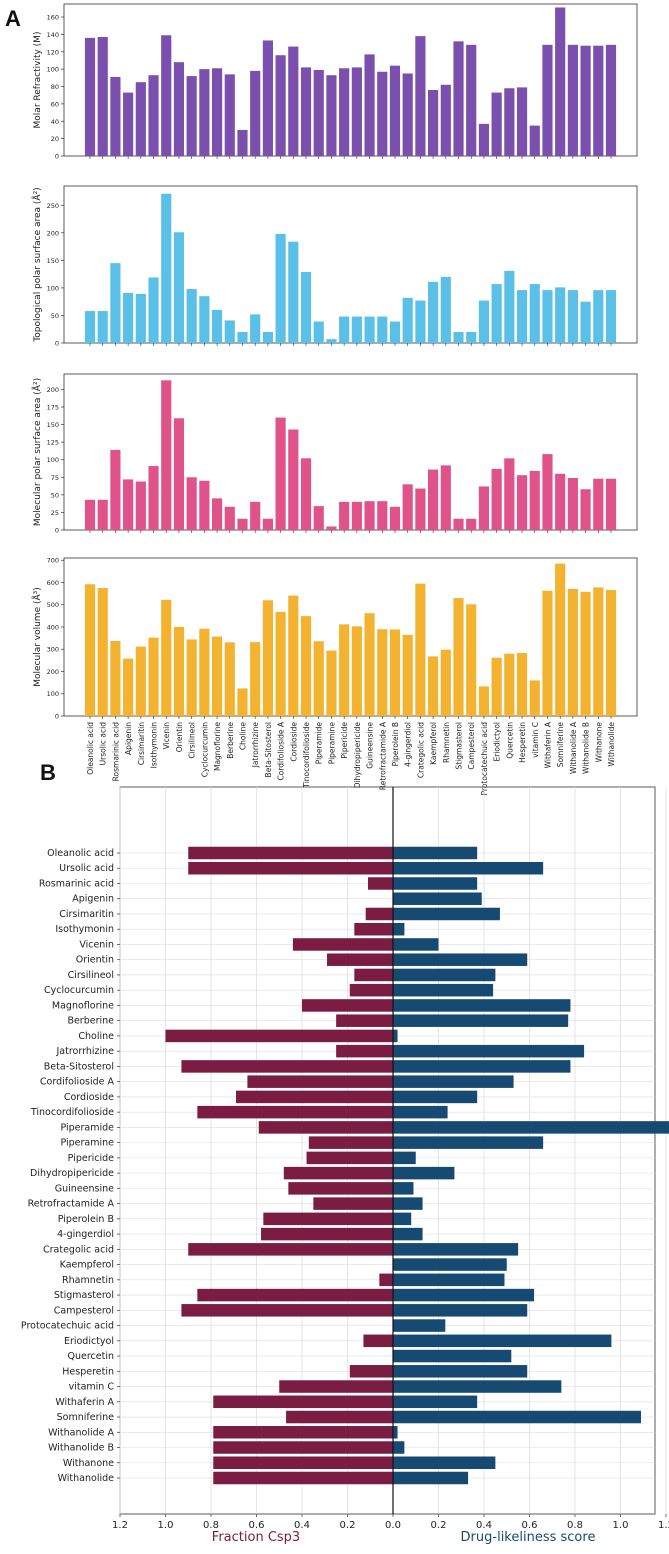 The height and width of the screenshot is (1554, 669). I want to click on y-axis-label: Molar Refractivity (M), so click(38, 80).